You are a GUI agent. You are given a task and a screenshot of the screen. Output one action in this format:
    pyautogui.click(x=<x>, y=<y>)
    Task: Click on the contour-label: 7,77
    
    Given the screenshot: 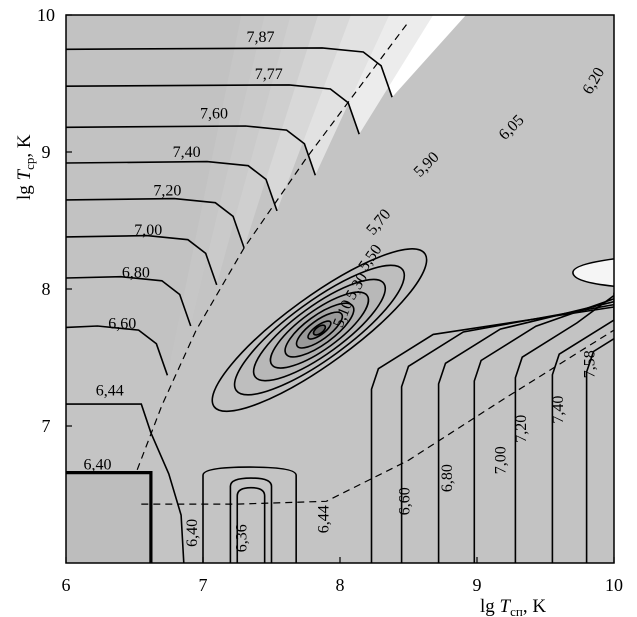 What is the action you would take?
    pyautogui.click(x=269, y=74)
    